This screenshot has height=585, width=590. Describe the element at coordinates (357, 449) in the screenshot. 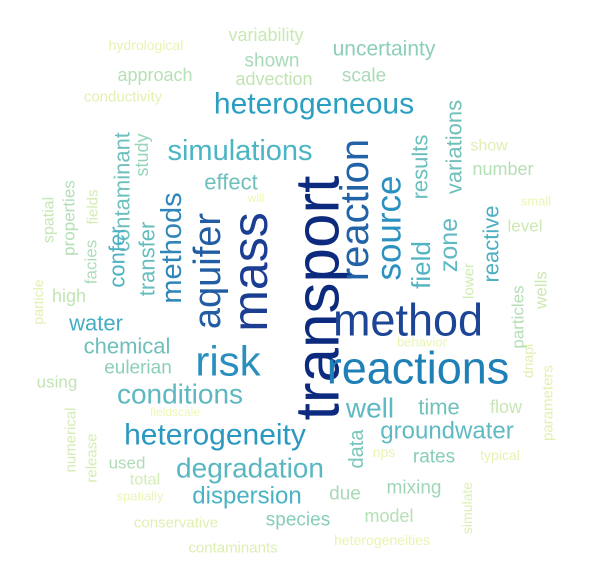

I see `word-data: data` at that location.